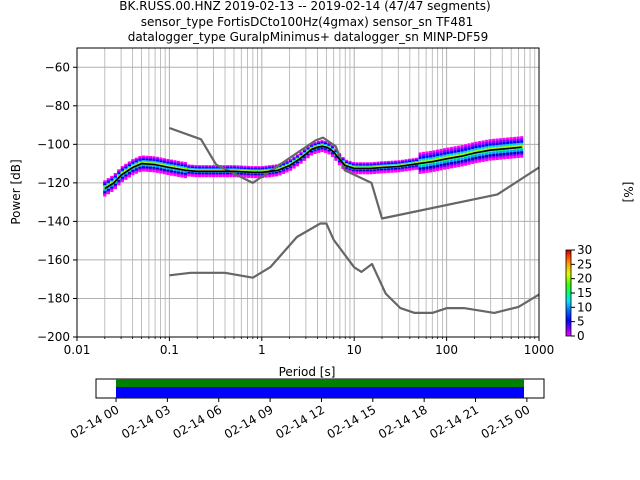 The image size is (640, 480). Describe the element at coordinates (320, 392) in the screenshot. I see `timeline-bar-blue` at that location.